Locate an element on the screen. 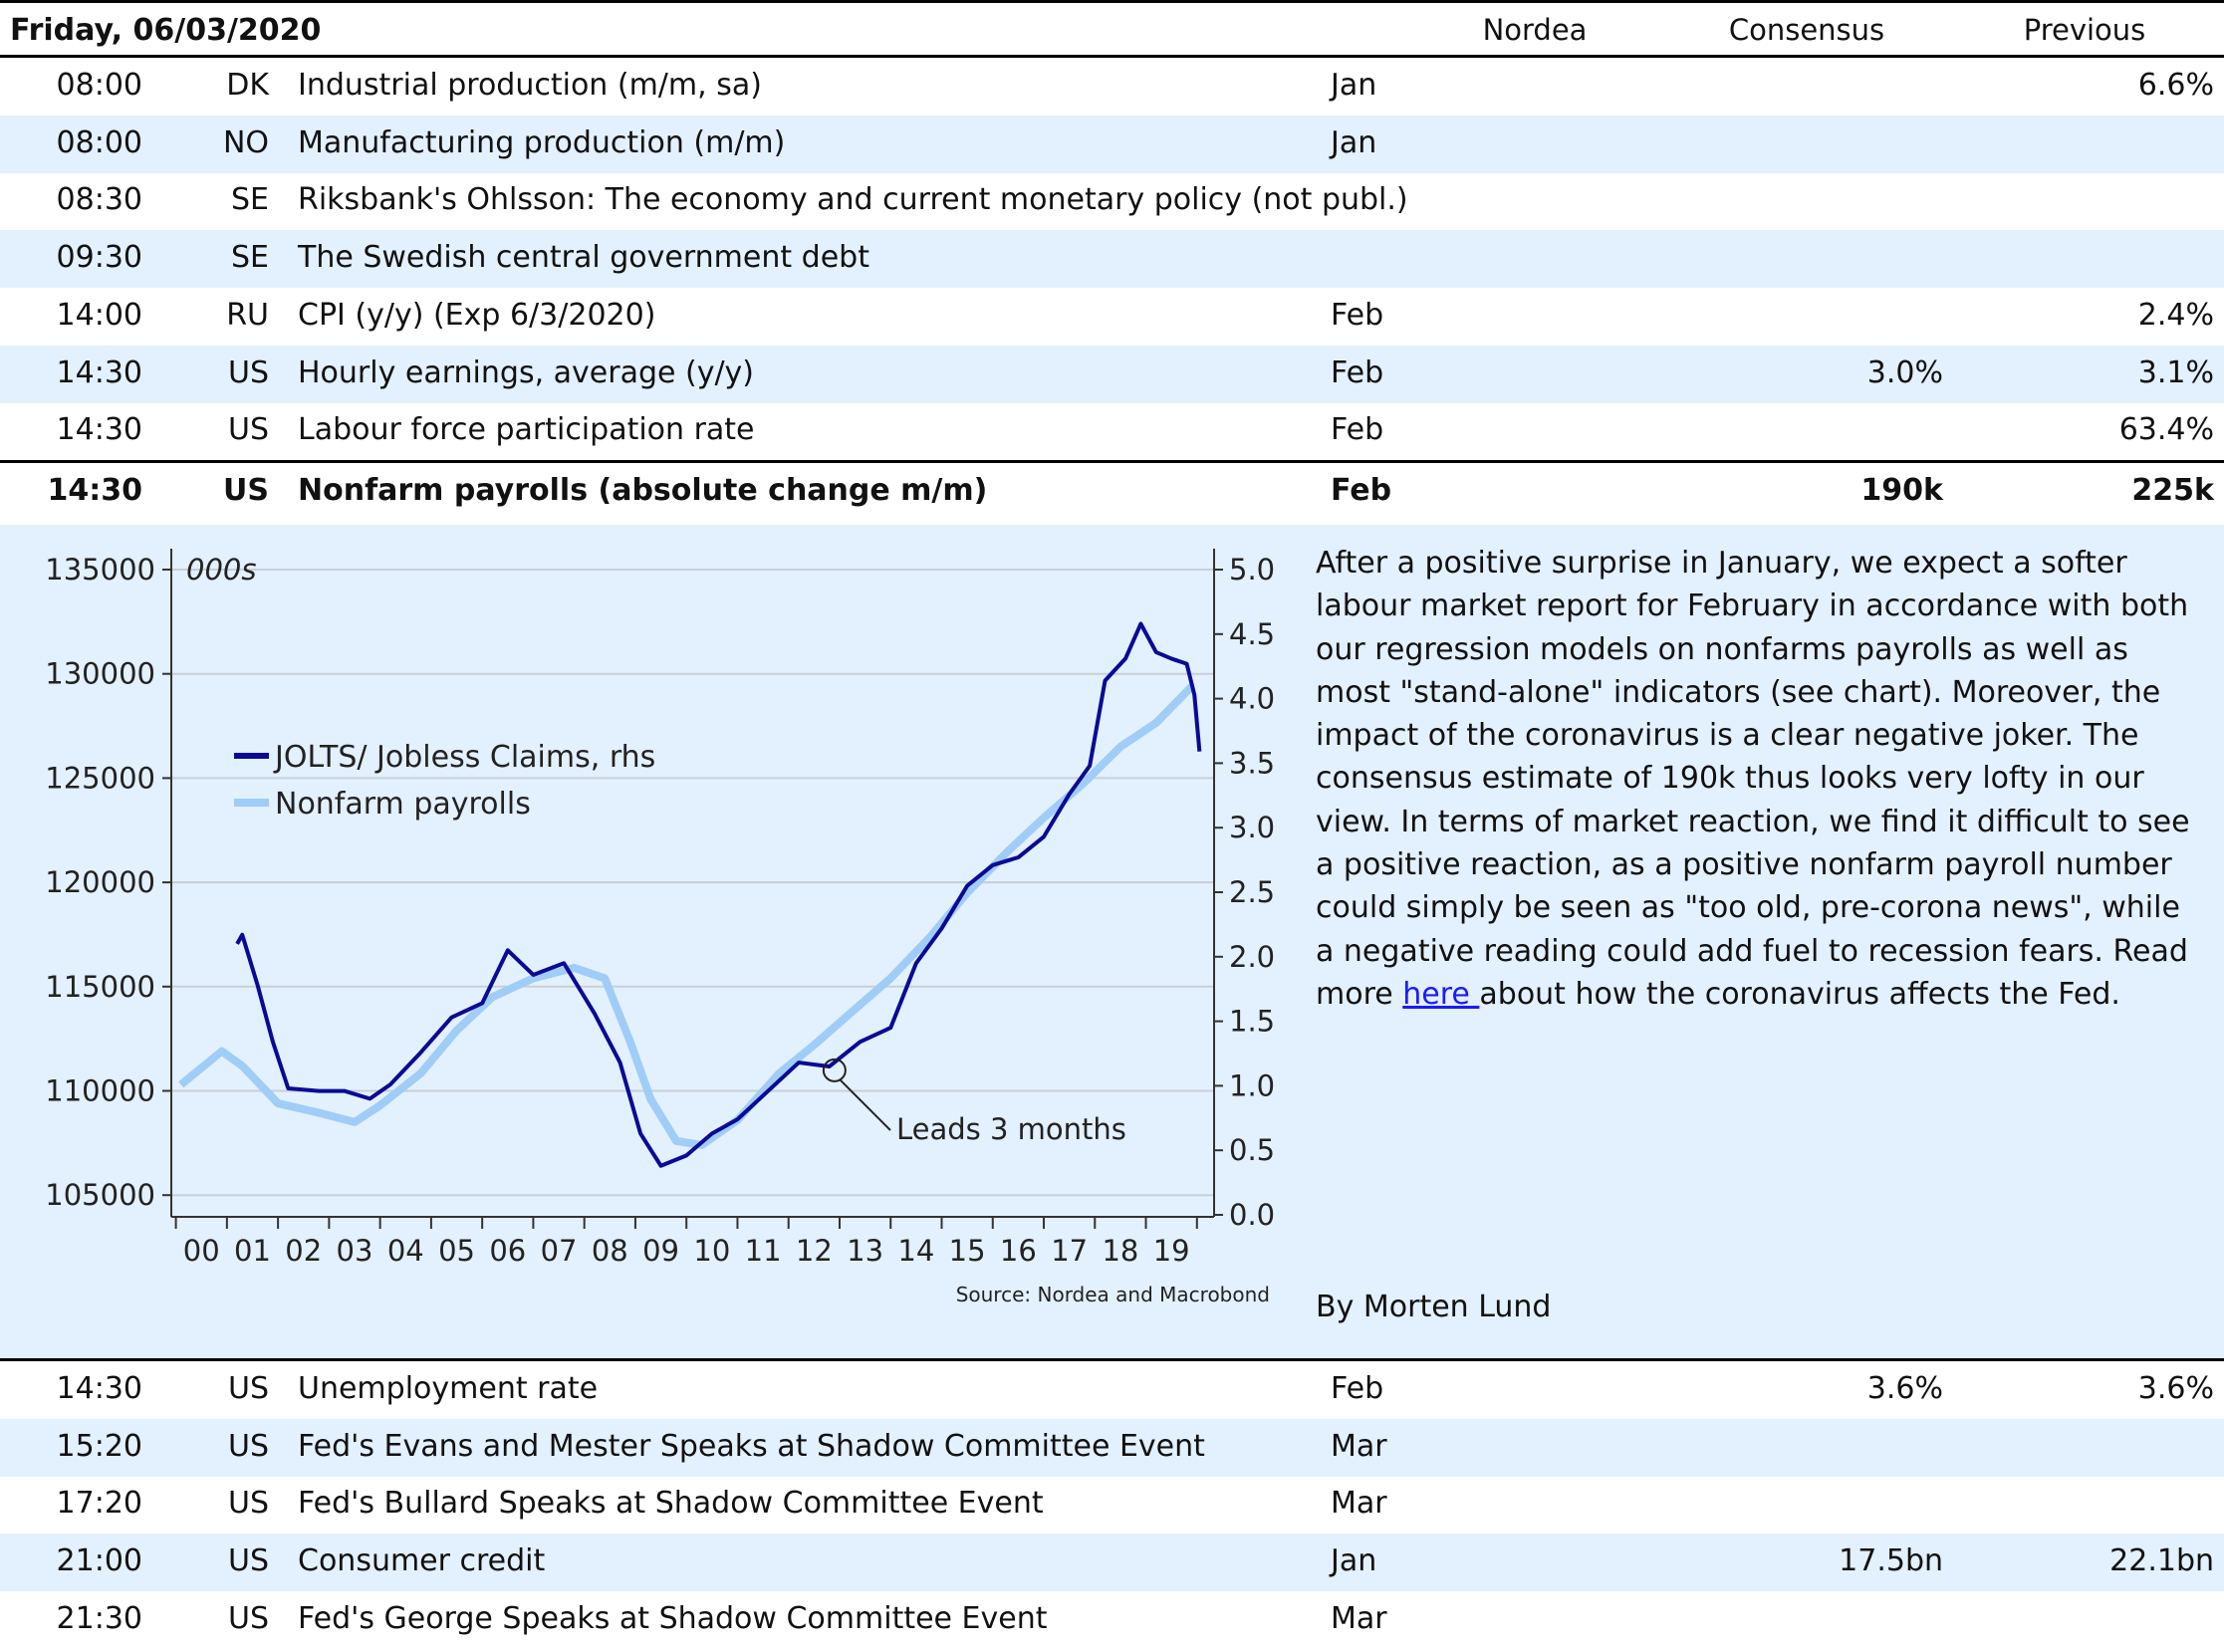 The image size is (2224, 1652). event-previous: 3.1% is located at coordinates (2175, 372).